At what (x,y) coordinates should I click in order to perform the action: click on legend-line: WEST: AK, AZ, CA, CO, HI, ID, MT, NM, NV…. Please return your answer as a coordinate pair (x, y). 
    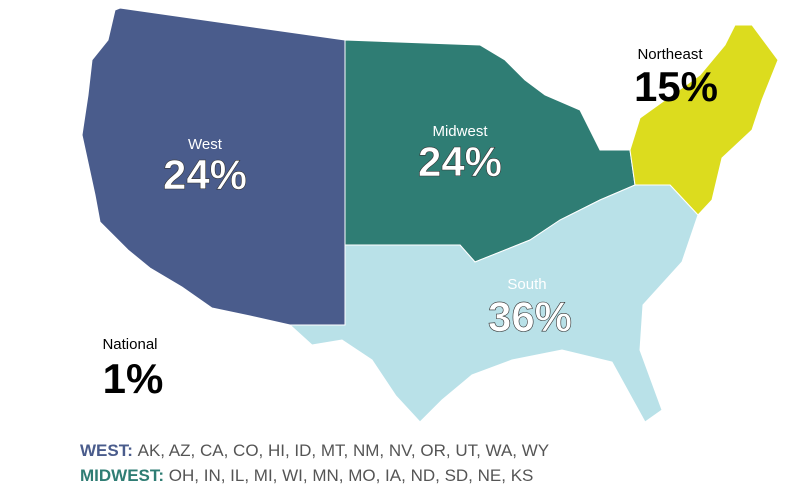
    Looking at the image, I should click on (314, 450).